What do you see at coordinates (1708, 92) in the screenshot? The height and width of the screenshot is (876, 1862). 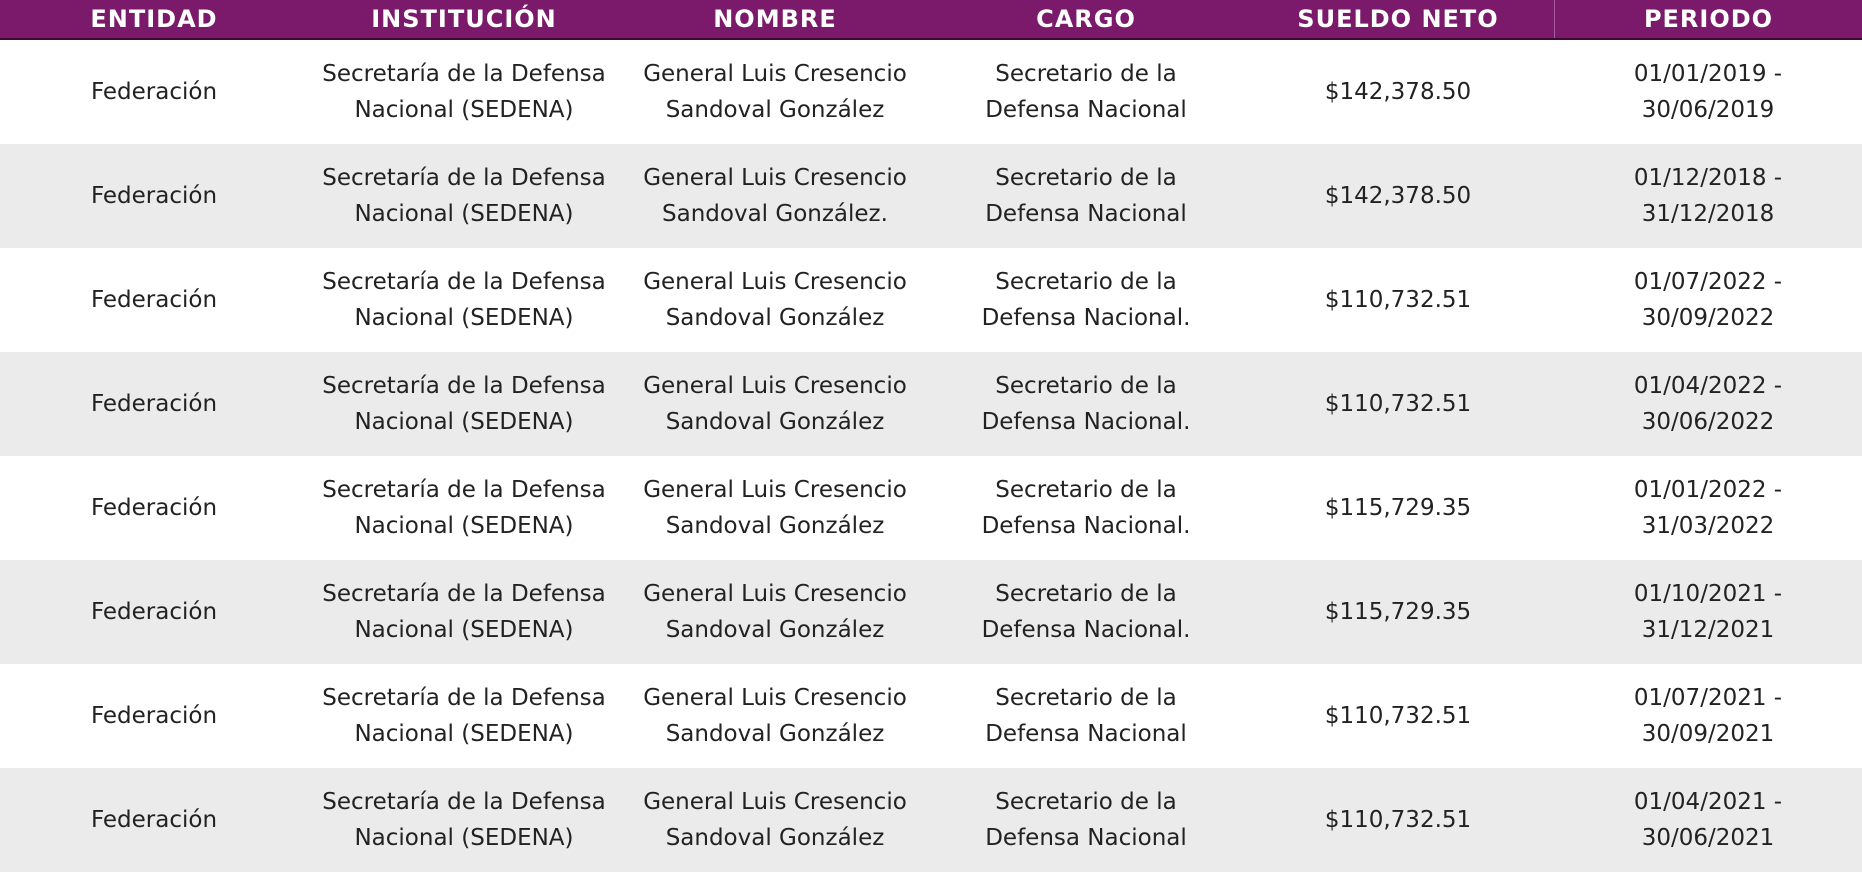 I see `cell-periodo: 01/01/2019 - 30/06/2019` at bounding box center [1708, 92].